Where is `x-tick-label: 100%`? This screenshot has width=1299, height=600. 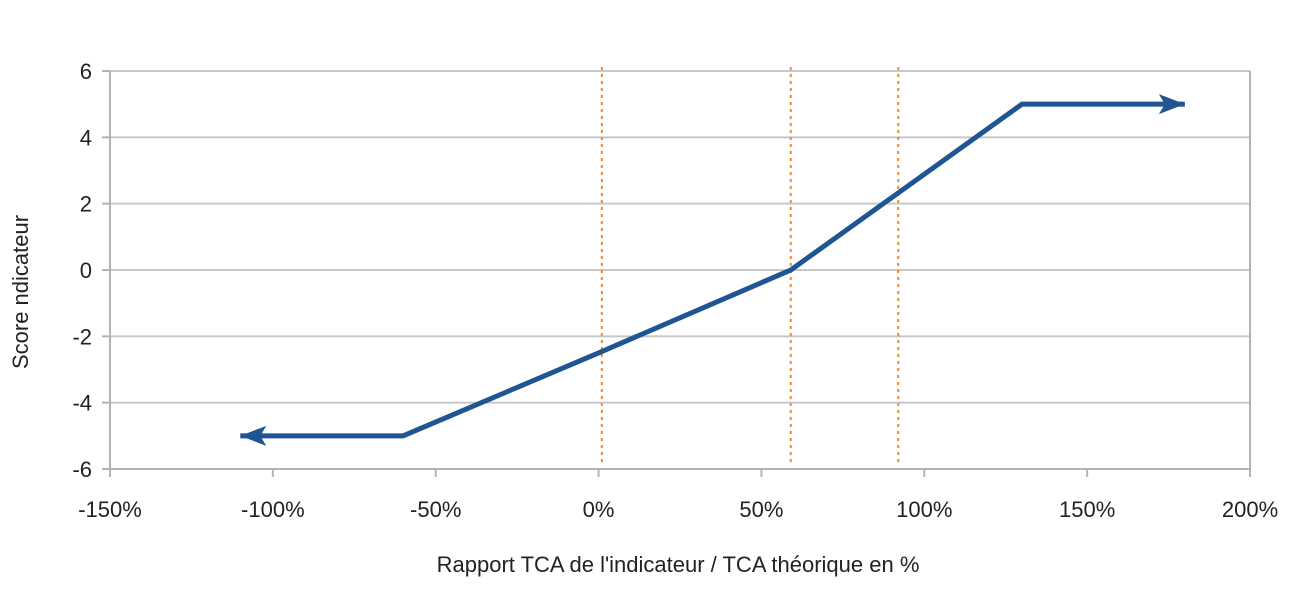 x-tick-label: 100% is located at coordinates (924, 509).